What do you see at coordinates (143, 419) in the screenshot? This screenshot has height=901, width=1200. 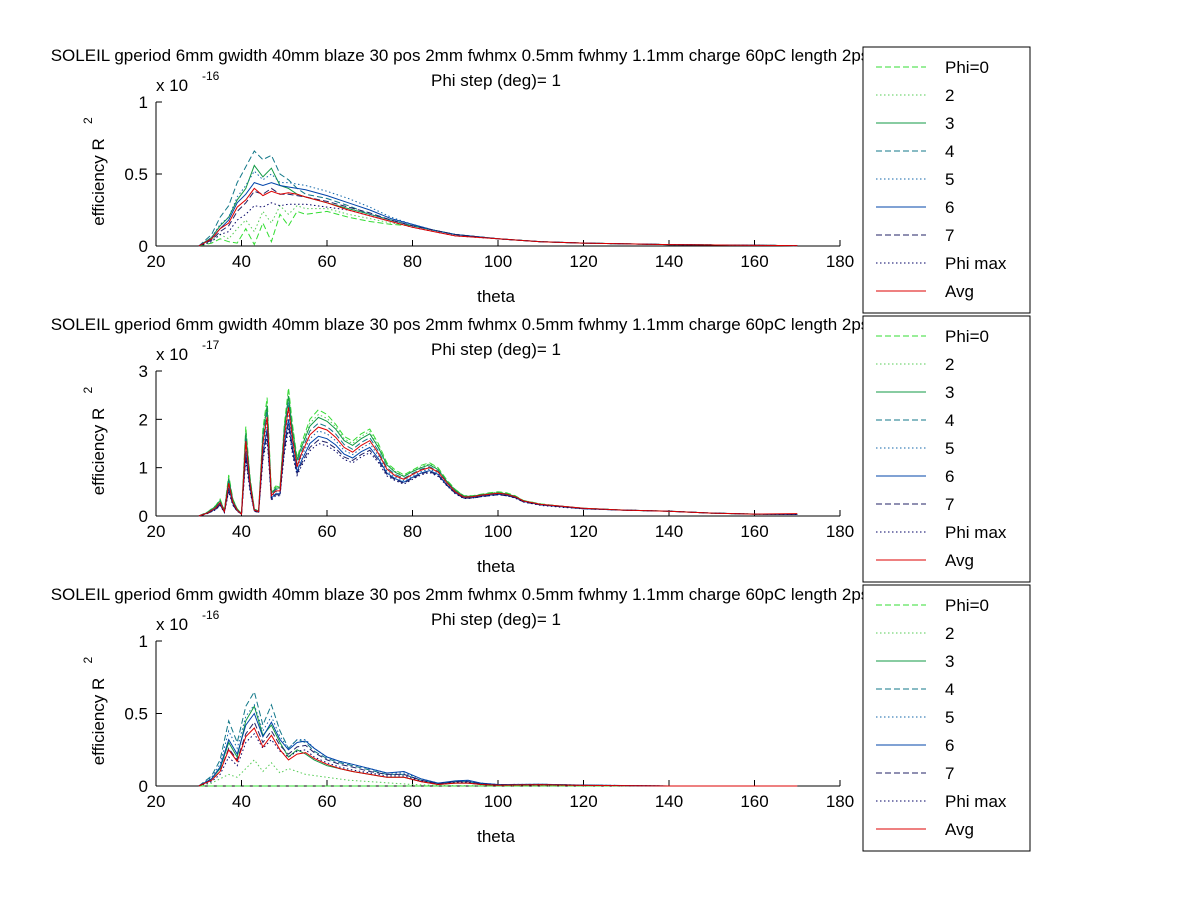 I see `y-tick-label: 2` at bounding box center [143, 419].